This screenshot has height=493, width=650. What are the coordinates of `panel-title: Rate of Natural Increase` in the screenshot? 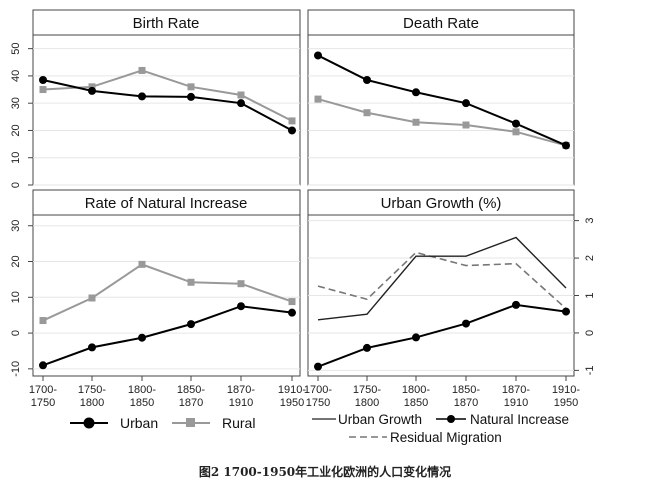 It's located at (166, 203).